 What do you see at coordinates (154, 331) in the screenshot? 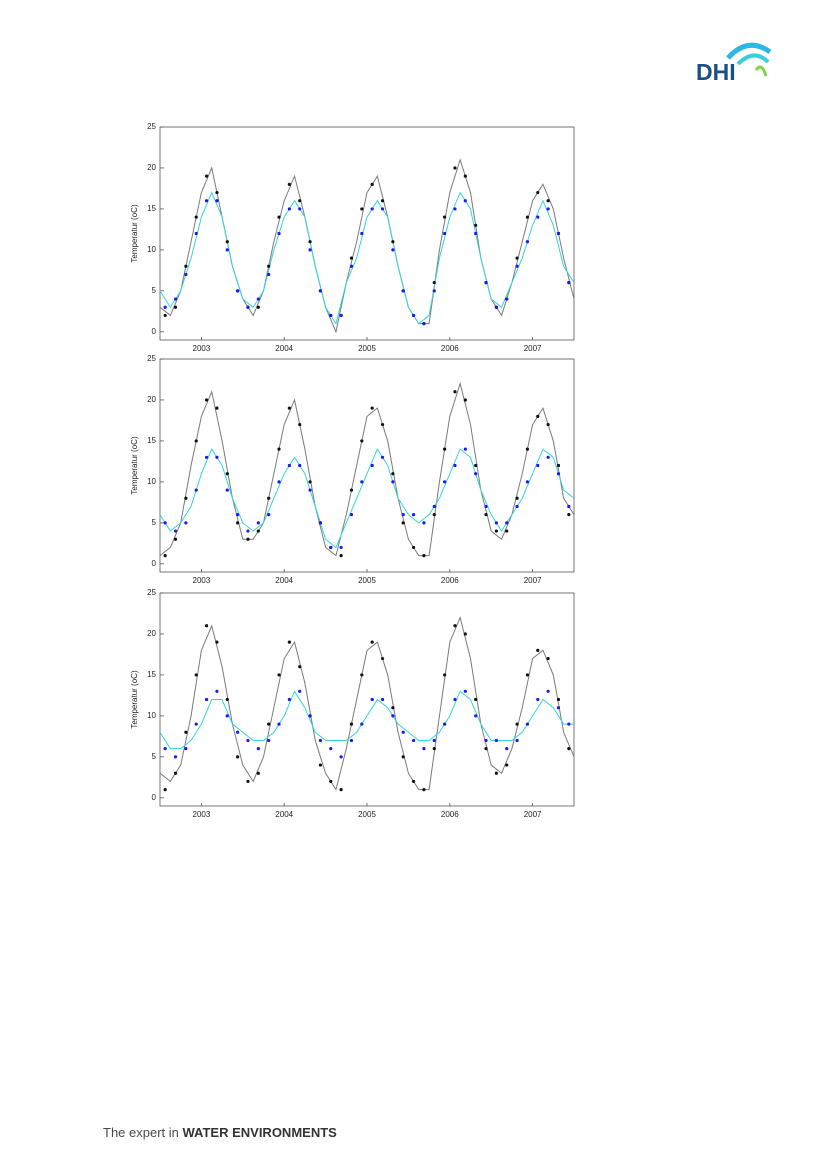
I see `y-tick-label: 0` at bounding box center [154, 331].